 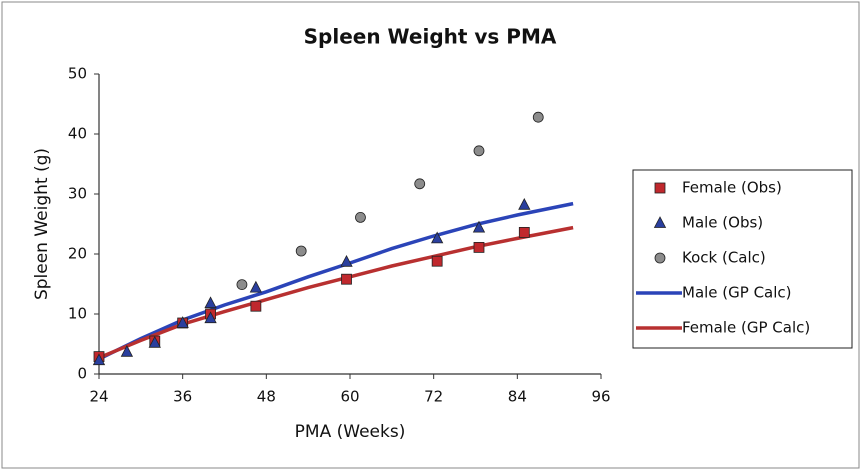 I want to click on x-tick-label: 24, so click(x=98, y=397).